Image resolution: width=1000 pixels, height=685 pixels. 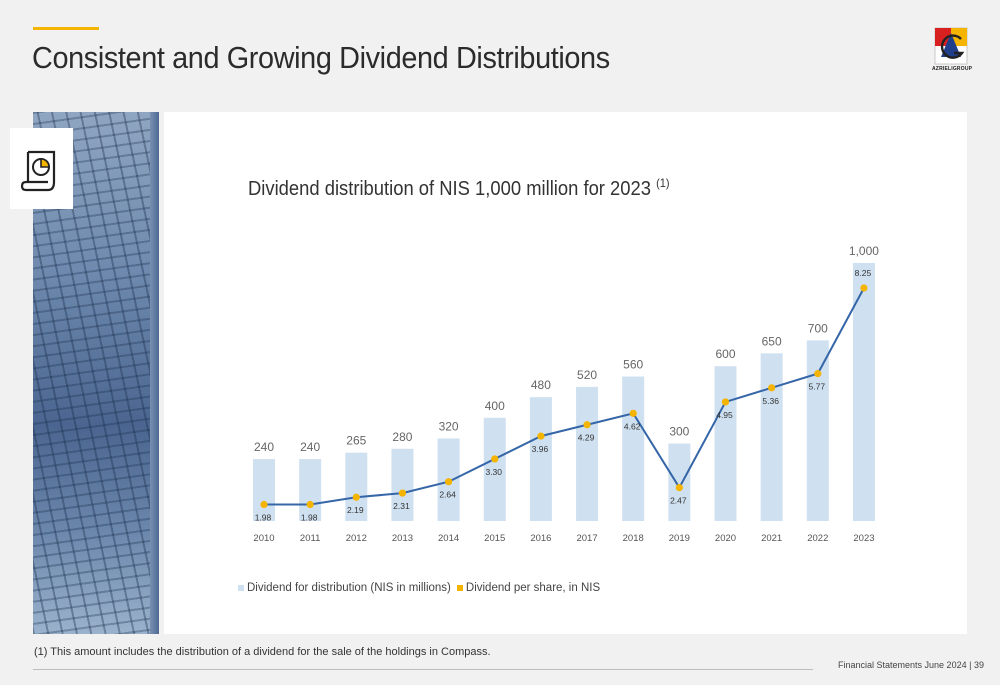 I want to click on bar-2016, so click(x=540, y=459).